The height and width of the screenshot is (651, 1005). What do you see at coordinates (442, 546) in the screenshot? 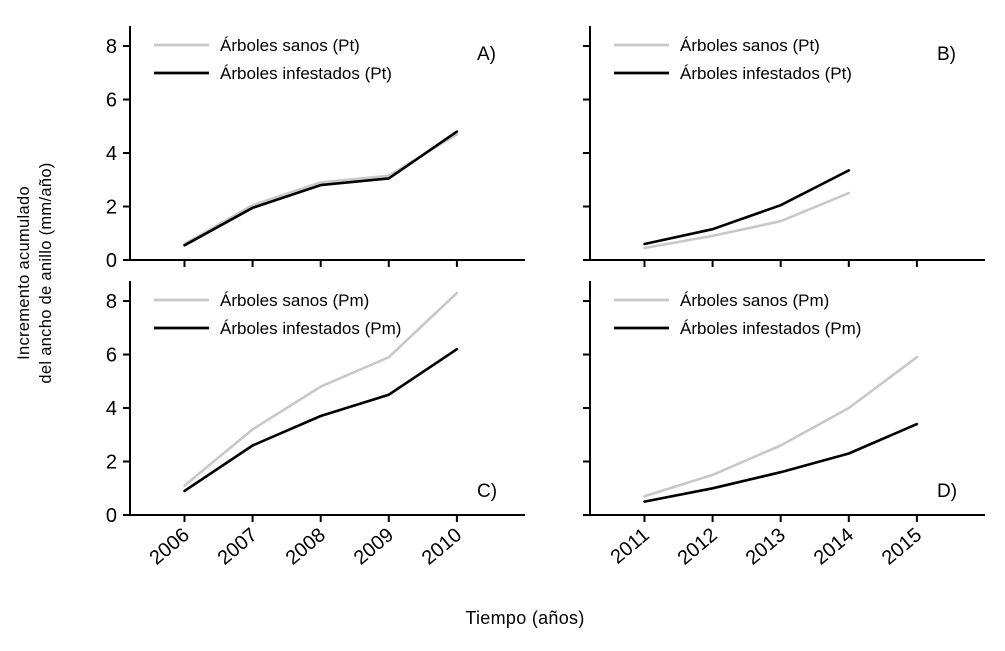
I see `x-tick-label: 2010` at bounding box center [442, 546].